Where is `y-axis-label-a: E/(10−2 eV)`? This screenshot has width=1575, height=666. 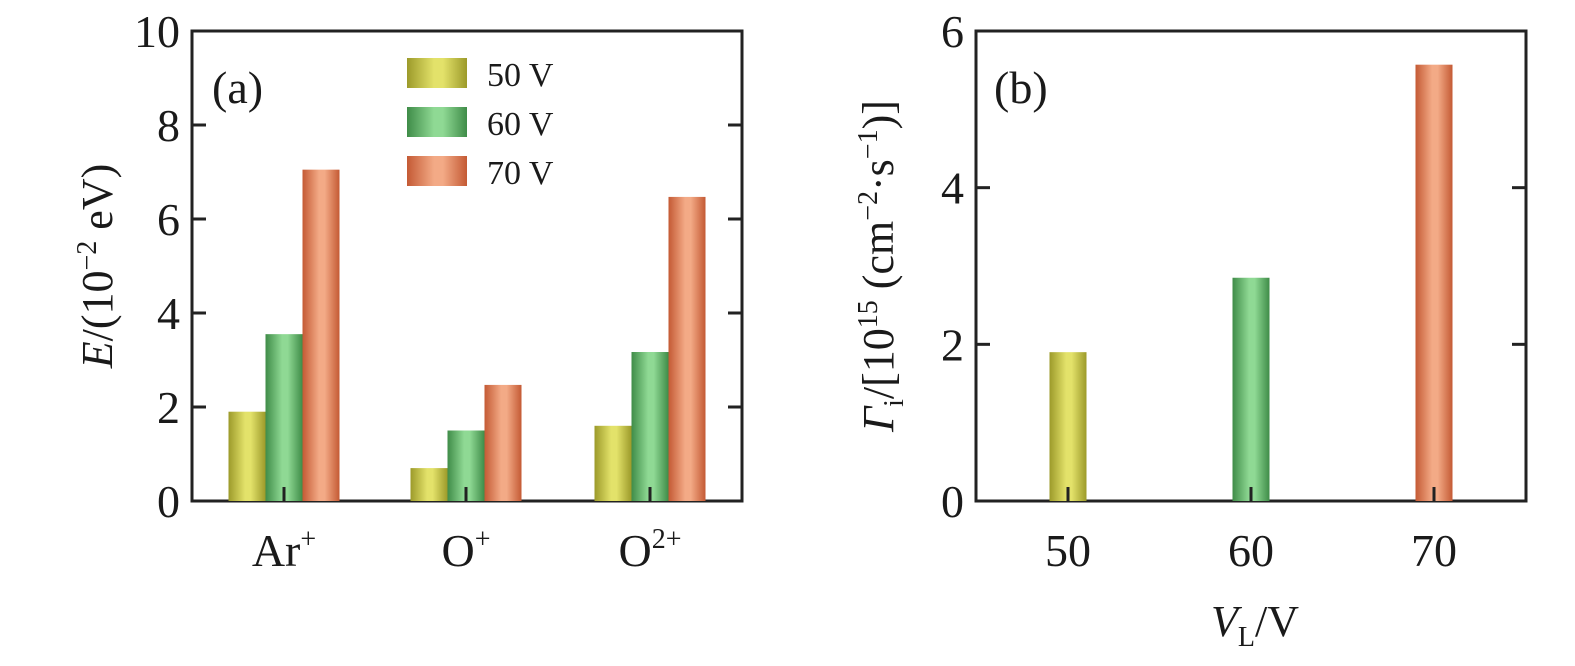
y-axis-label-a: E/(10−2 eV) is located at coordinates (97, 267).